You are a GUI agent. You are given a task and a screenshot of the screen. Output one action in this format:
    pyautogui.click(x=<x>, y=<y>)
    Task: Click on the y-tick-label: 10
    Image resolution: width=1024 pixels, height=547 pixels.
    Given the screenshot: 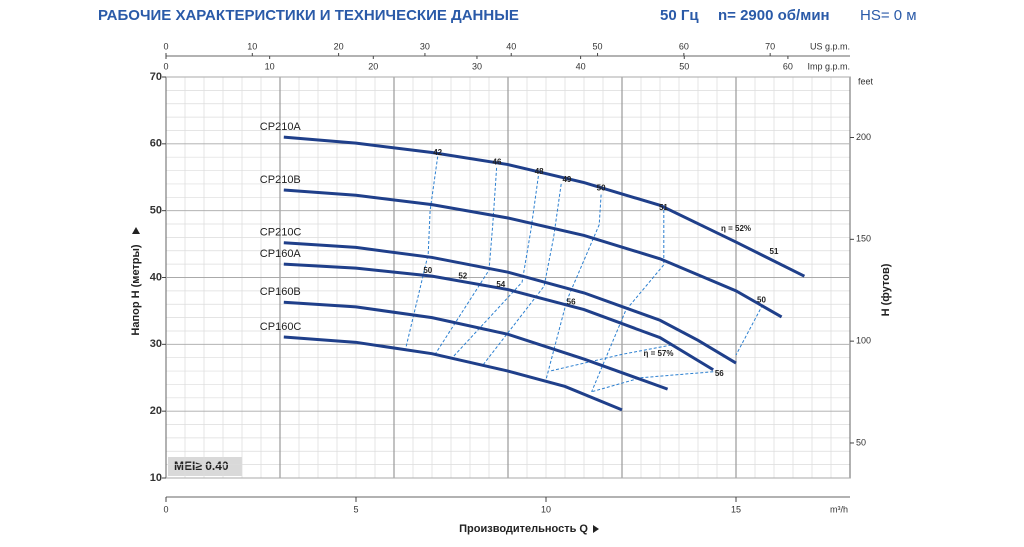 What is the action you would take?
    pyautogui.click(x=156, y=478)
    